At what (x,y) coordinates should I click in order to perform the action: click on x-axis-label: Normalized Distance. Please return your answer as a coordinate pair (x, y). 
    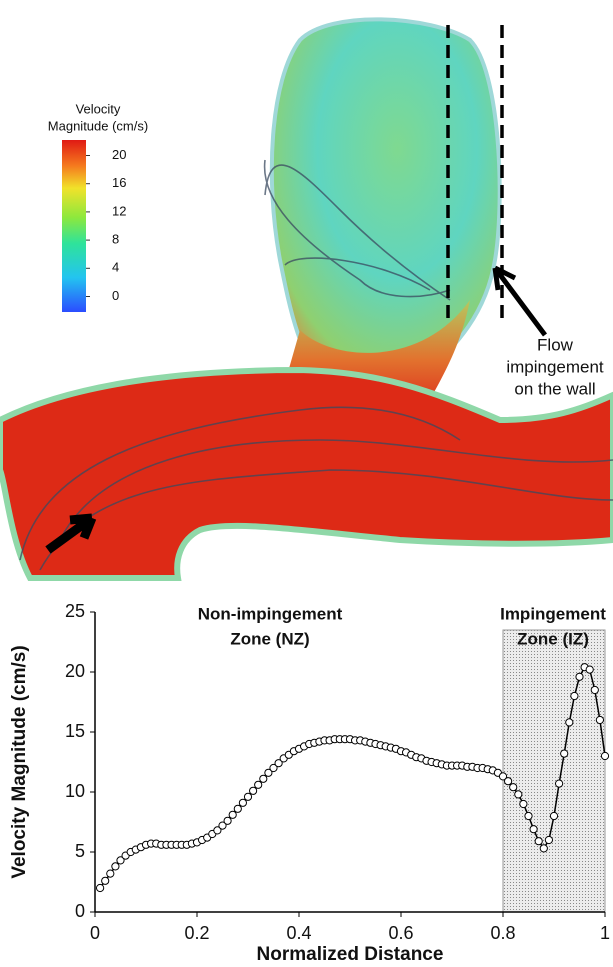
    Looking at the image, I should click on (350, 954).